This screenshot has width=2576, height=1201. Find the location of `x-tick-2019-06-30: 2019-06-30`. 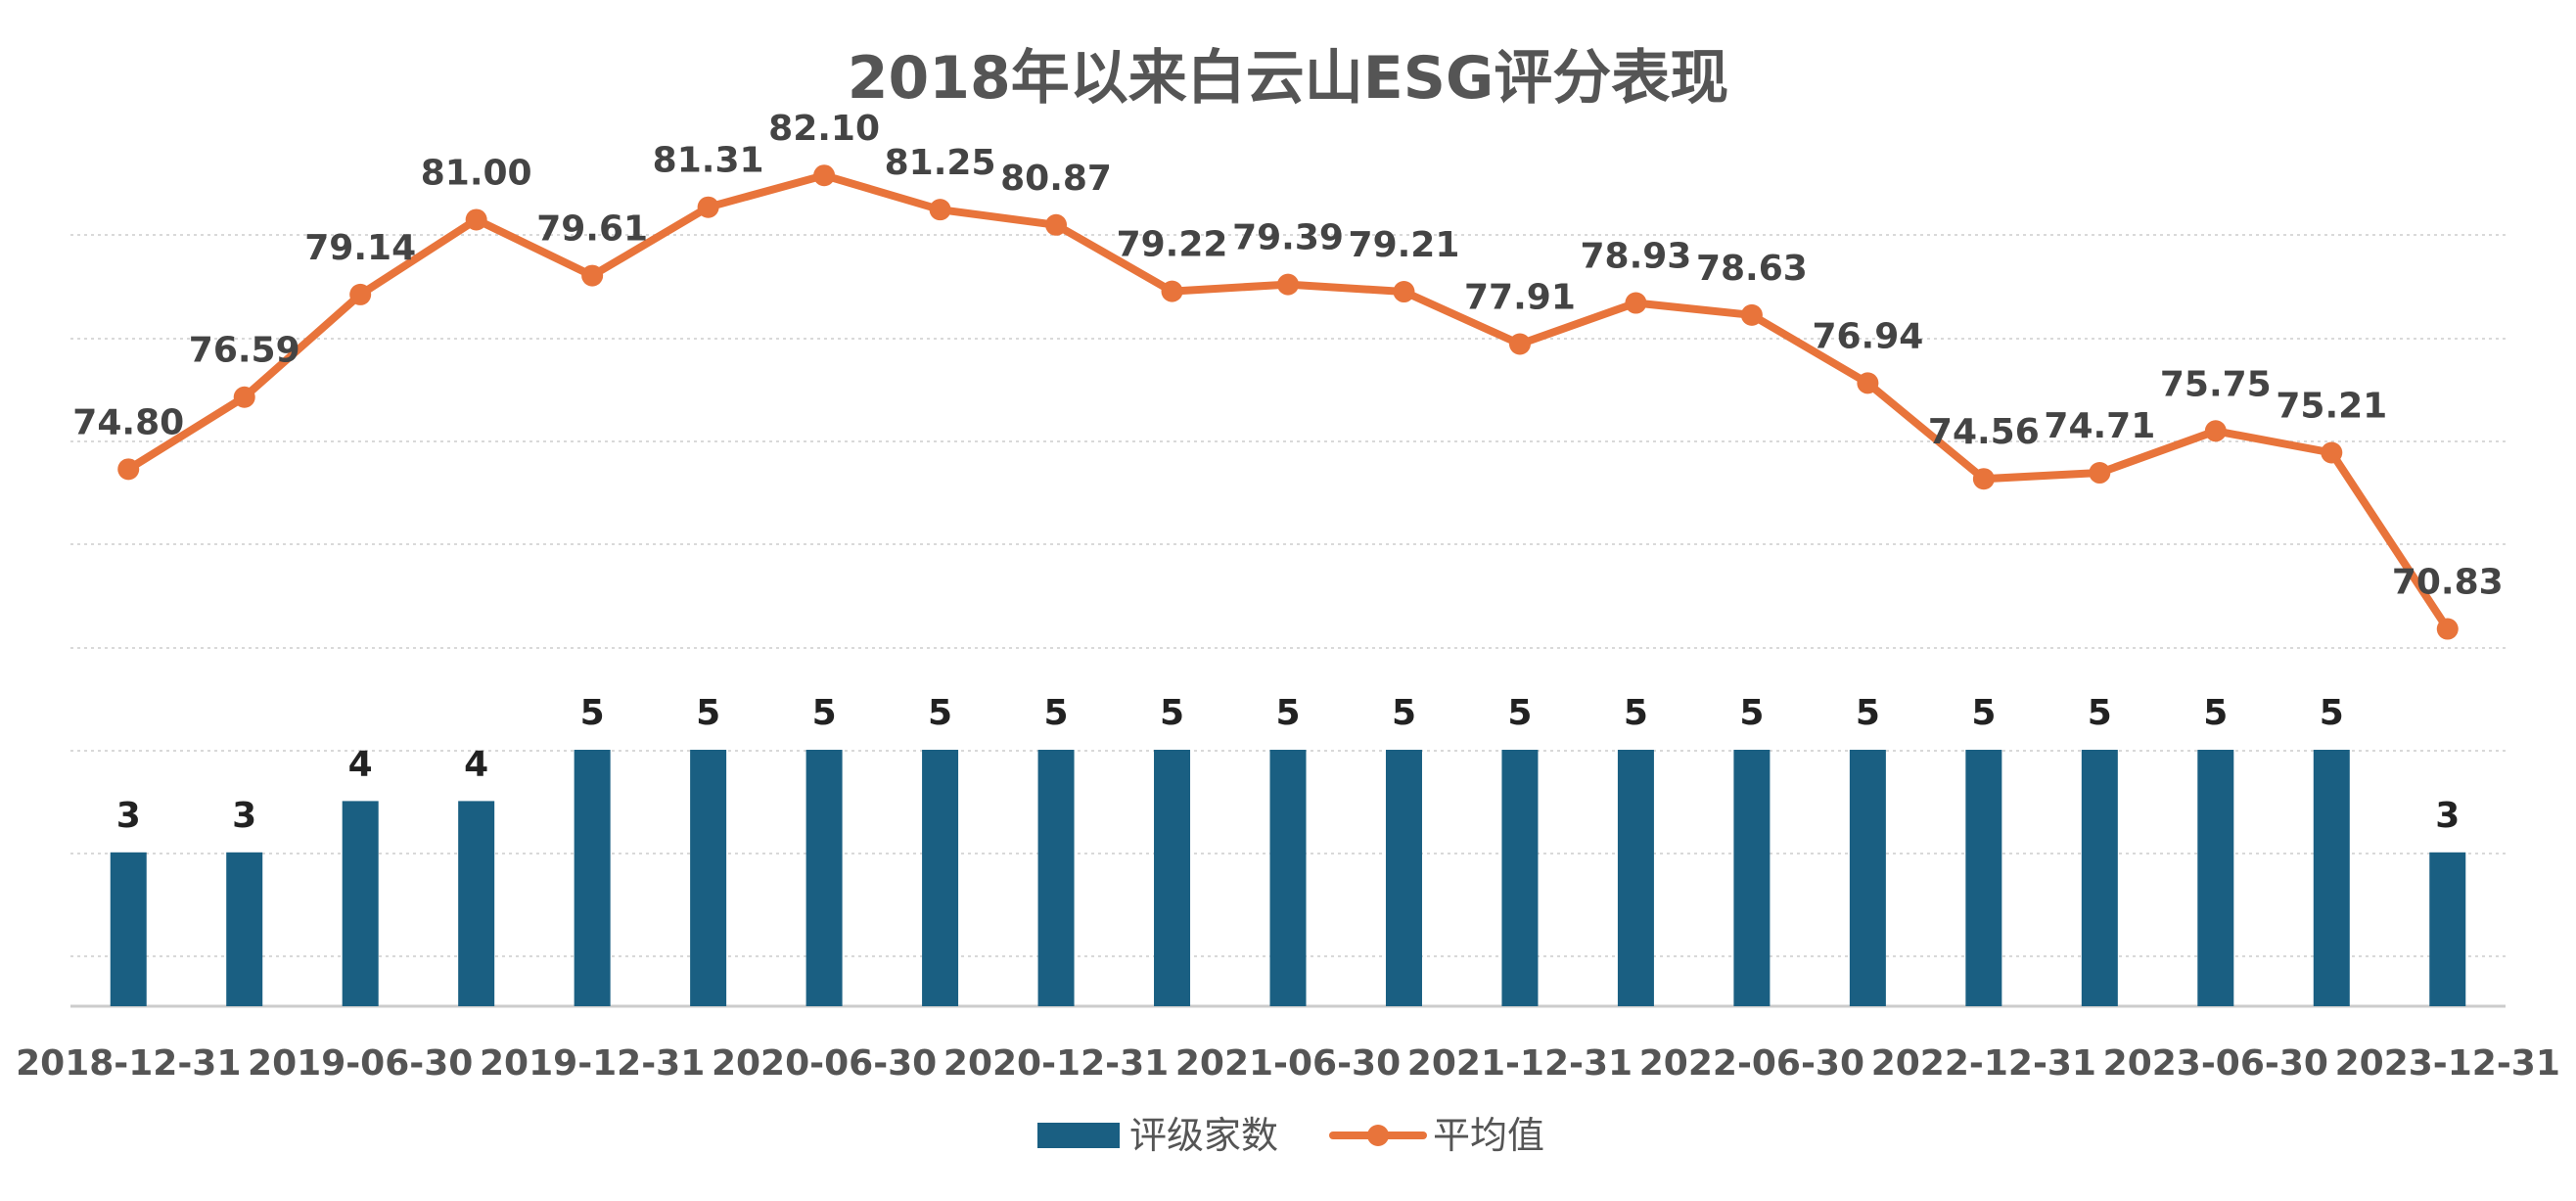

x-tick-2019-06-30: 2019-06-30 is located at coordinates (361, 1063).